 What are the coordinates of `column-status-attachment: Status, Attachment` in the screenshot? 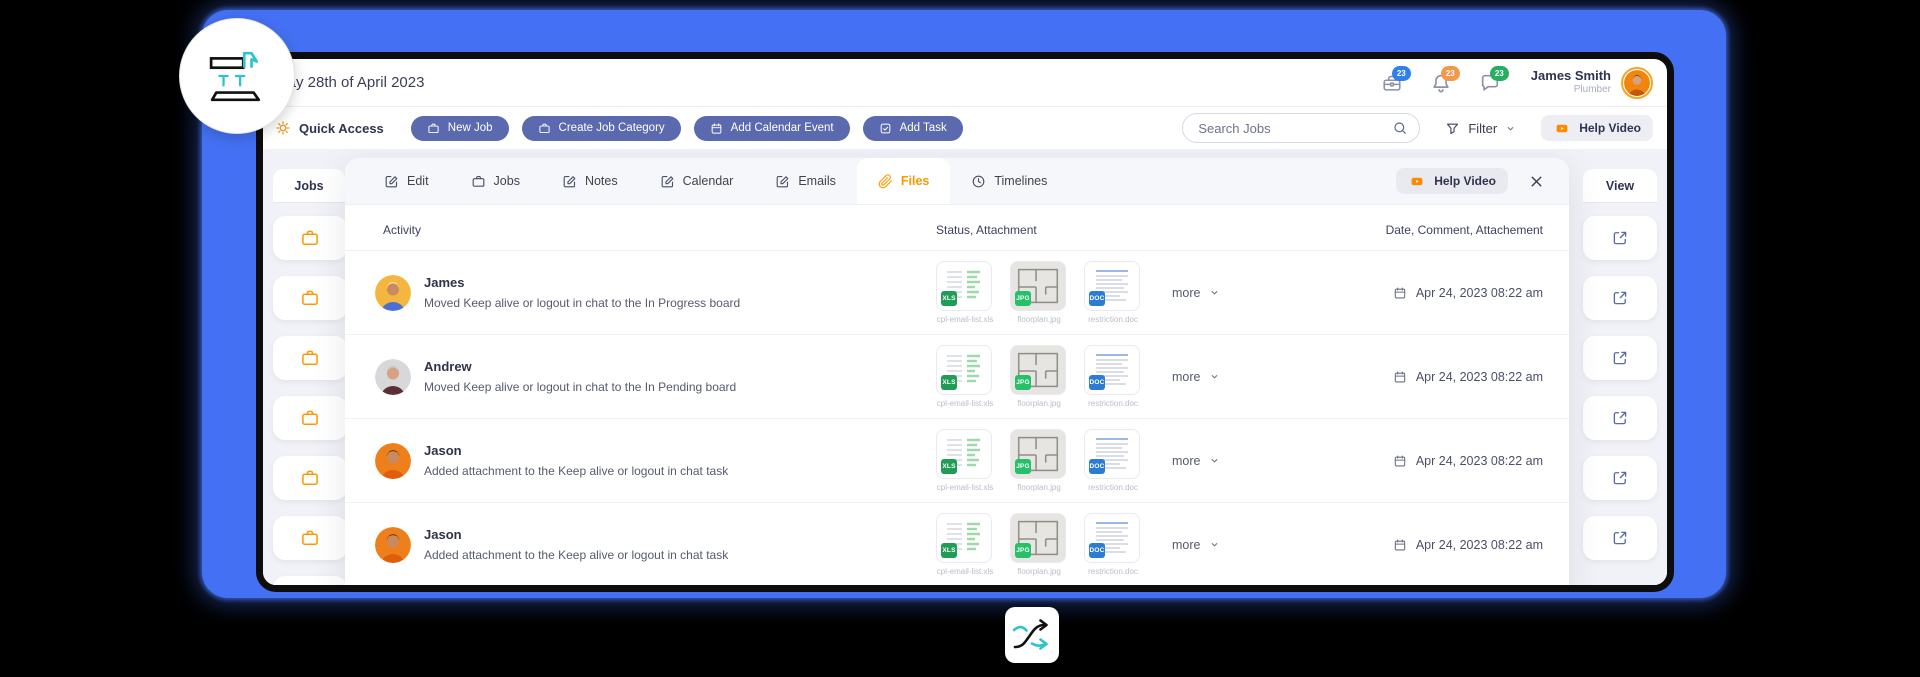 It's located at (986, 230).